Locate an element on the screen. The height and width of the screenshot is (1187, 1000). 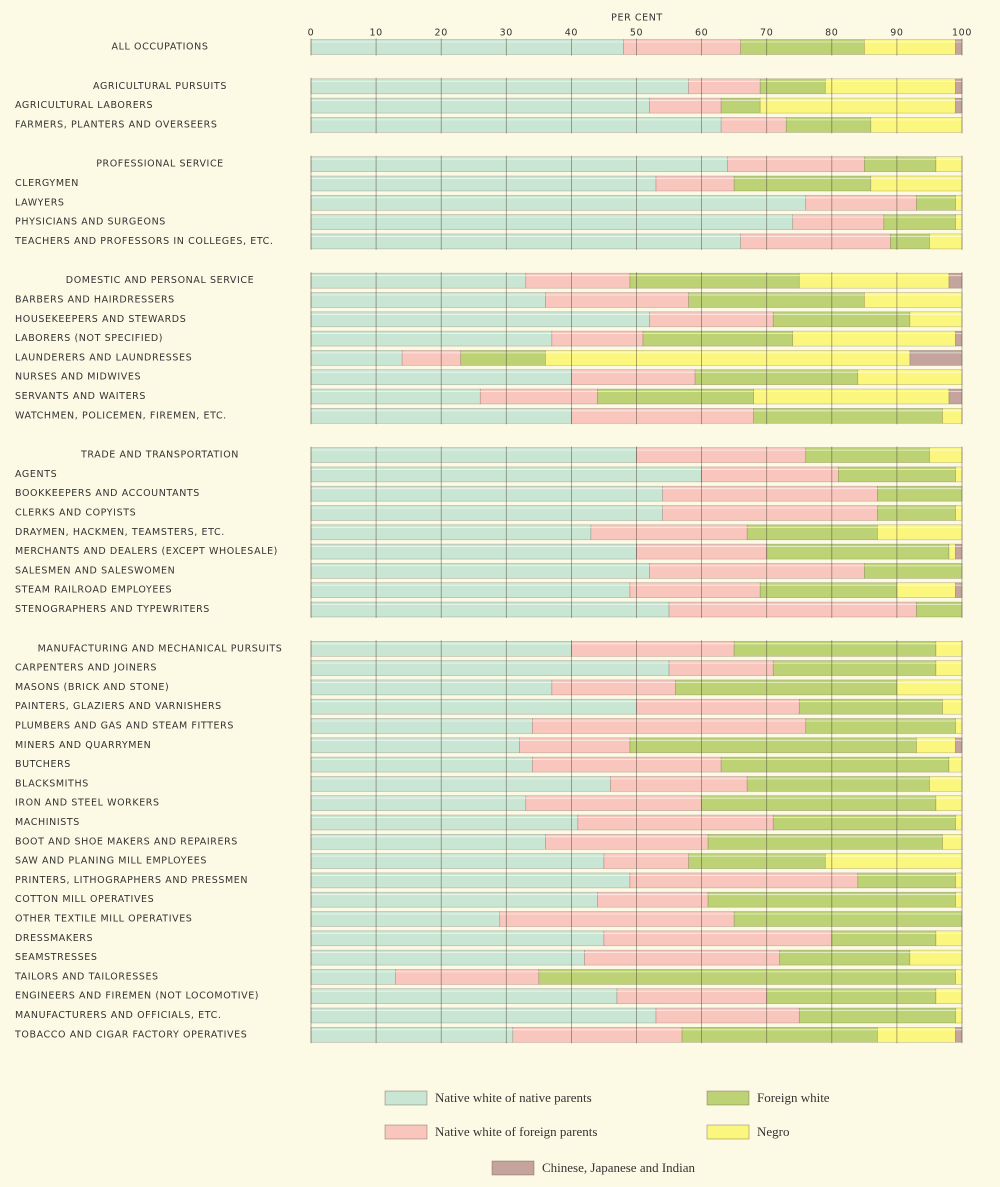
category-label: MERCHANTS AND DEALERS (EXCEPT WHOLESALE) is located at coordinates (146, 551).